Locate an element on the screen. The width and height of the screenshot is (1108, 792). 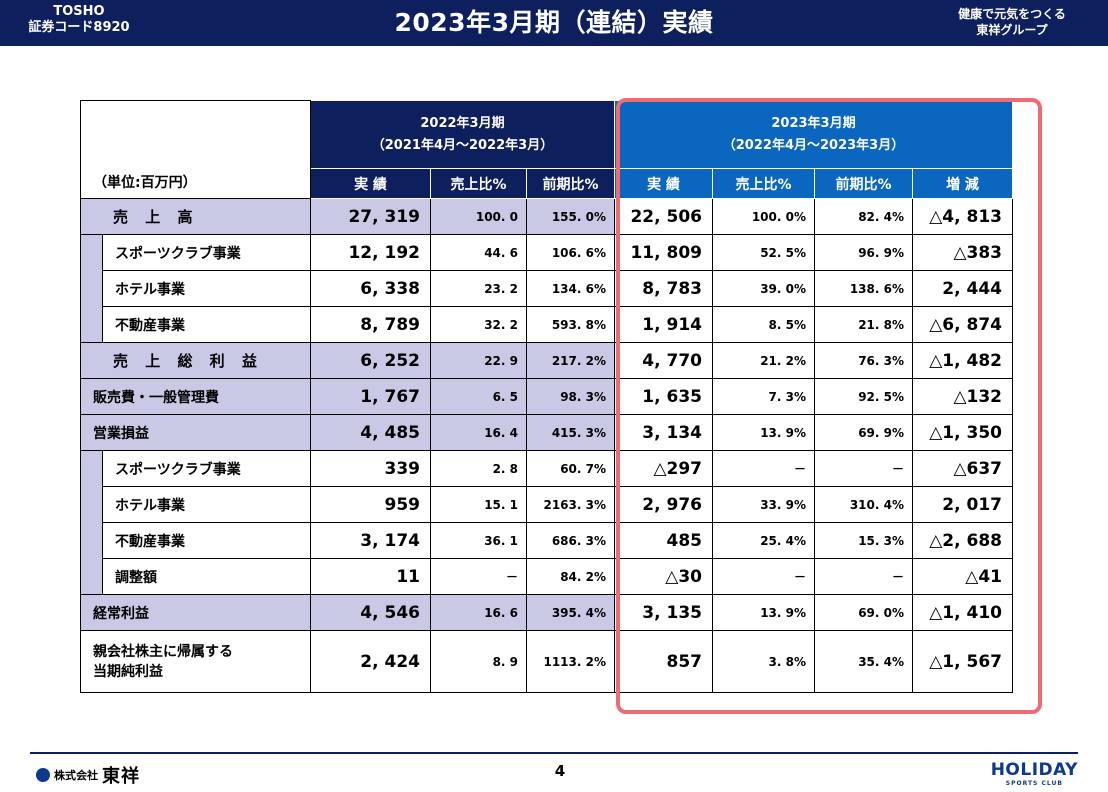
row-label: ホテル事業 is located at coordinates (206, 288).